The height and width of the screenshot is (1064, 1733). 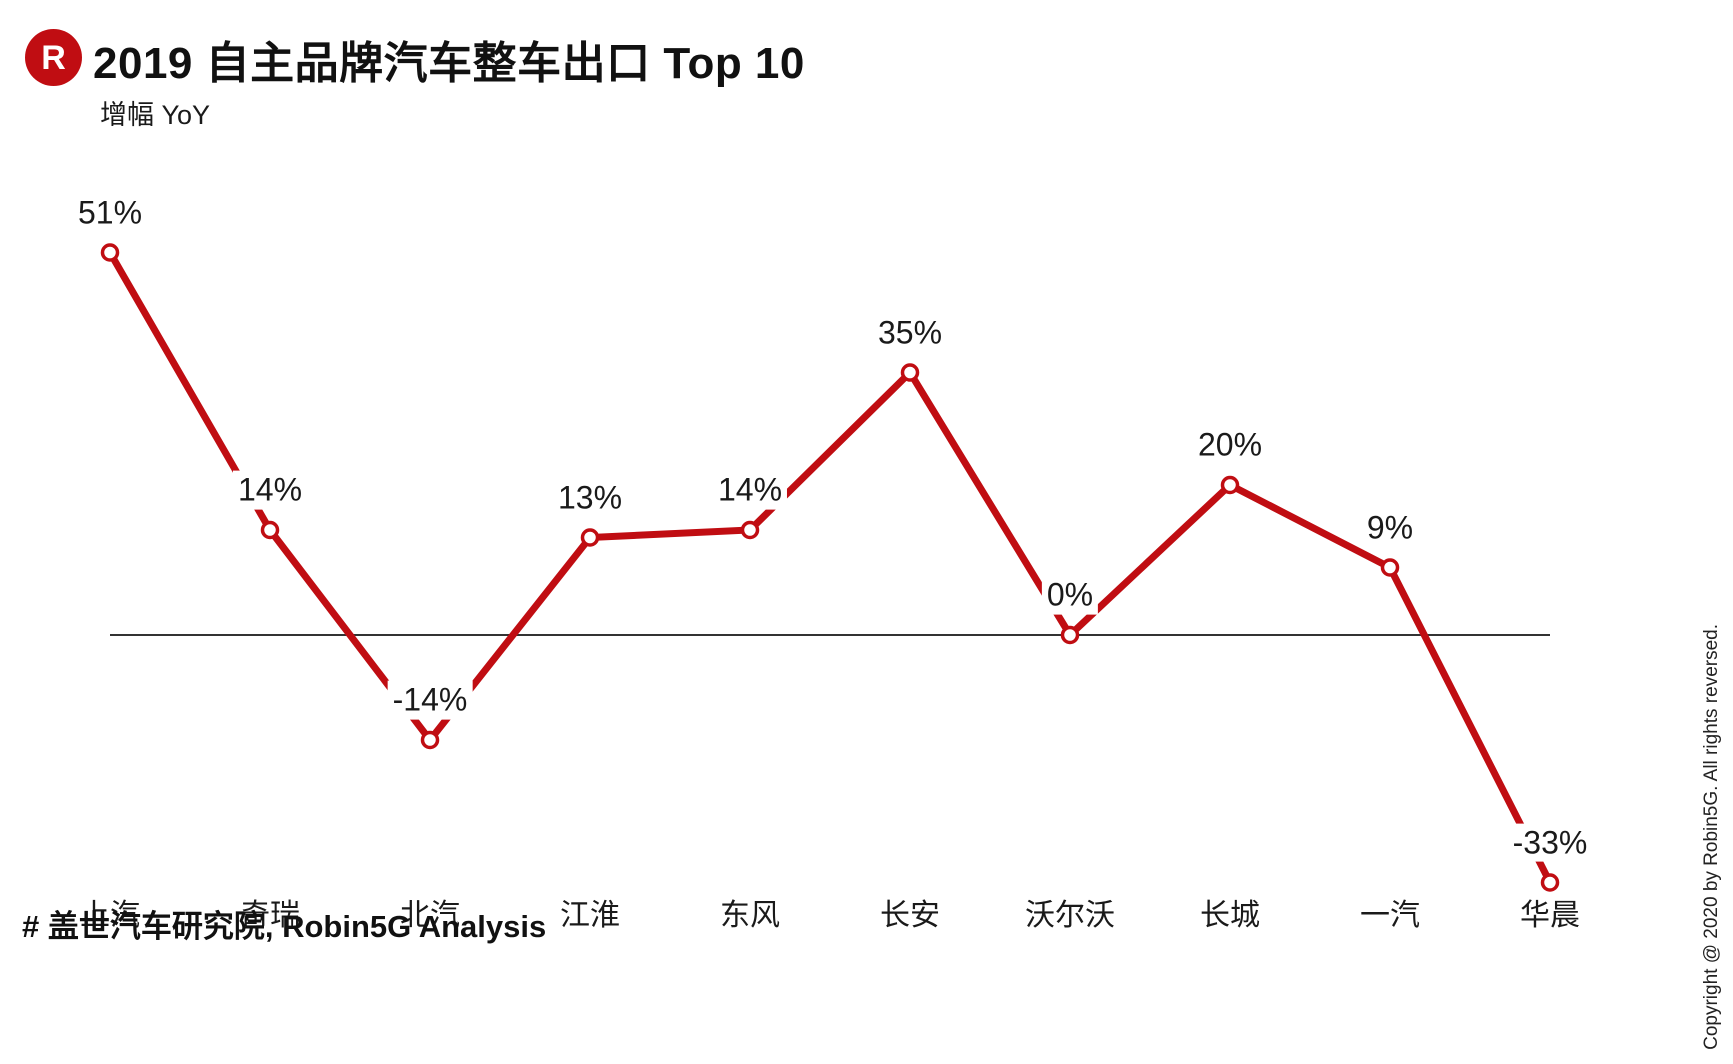 What do you see at coordinates (284, 926) in the screenshot?
I see `source-note: # 盖世汽车研究院, Robin5G Analysis` at bounding box center [284, 926].